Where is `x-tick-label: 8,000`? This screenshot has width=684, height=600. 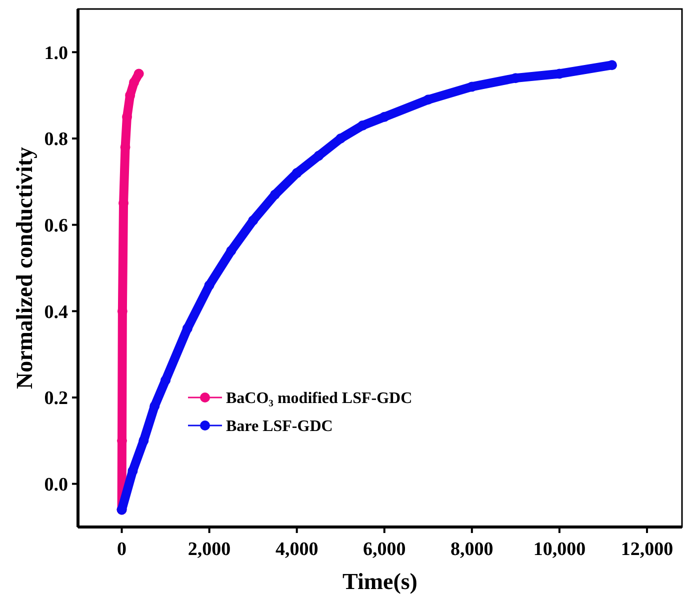 x-tick-label: 8,000 is located at coordinates (472, 549).